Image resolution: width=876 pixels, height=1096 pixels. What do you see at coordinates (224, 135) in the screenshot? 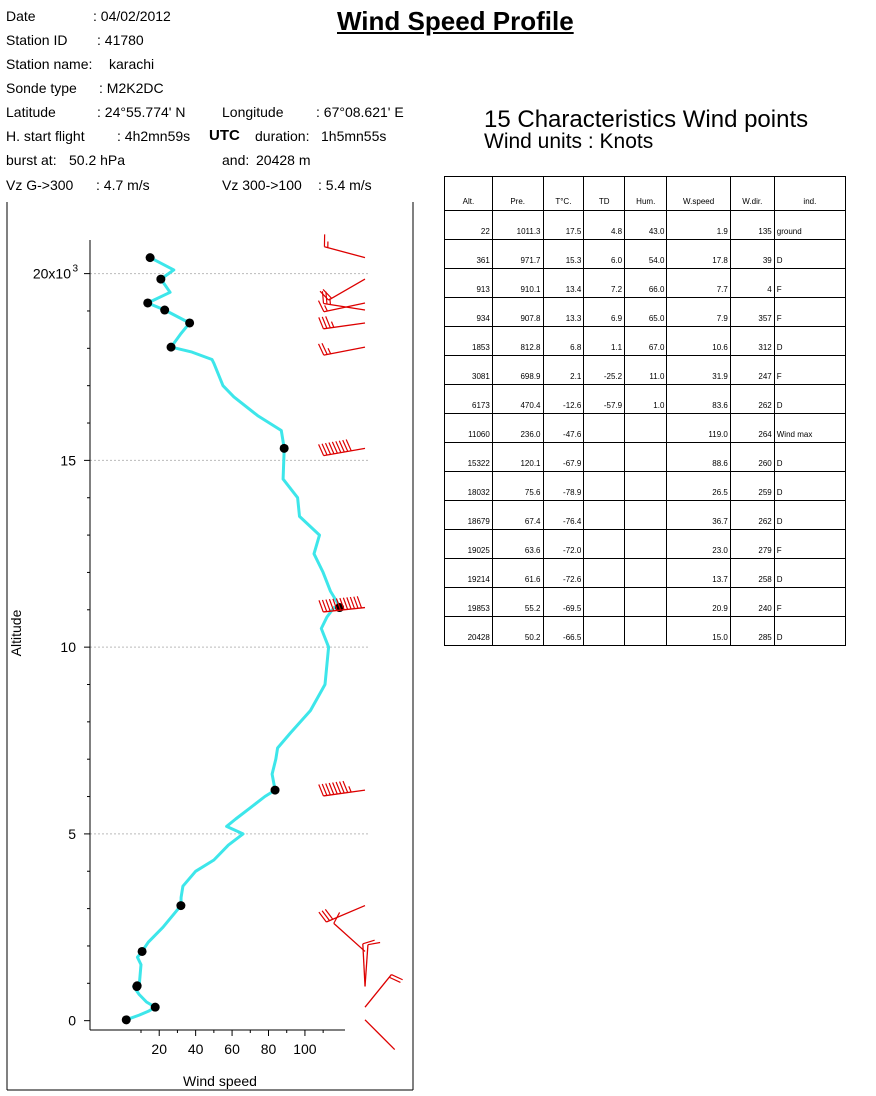
I see `utc-label: UTC` at bounding box center [224, 135].